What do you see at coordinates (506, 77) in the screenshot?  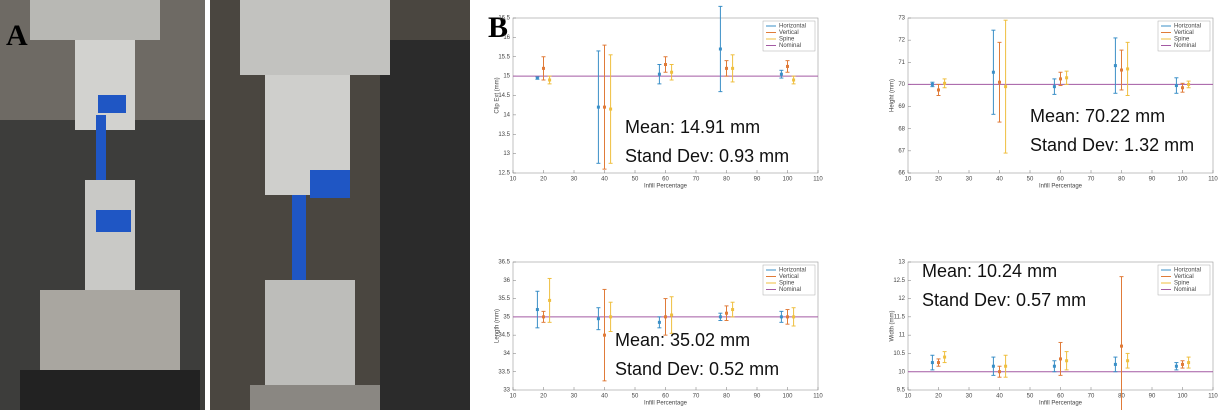 I see `y-tick-label: 15` at bounding box center [506, 77].